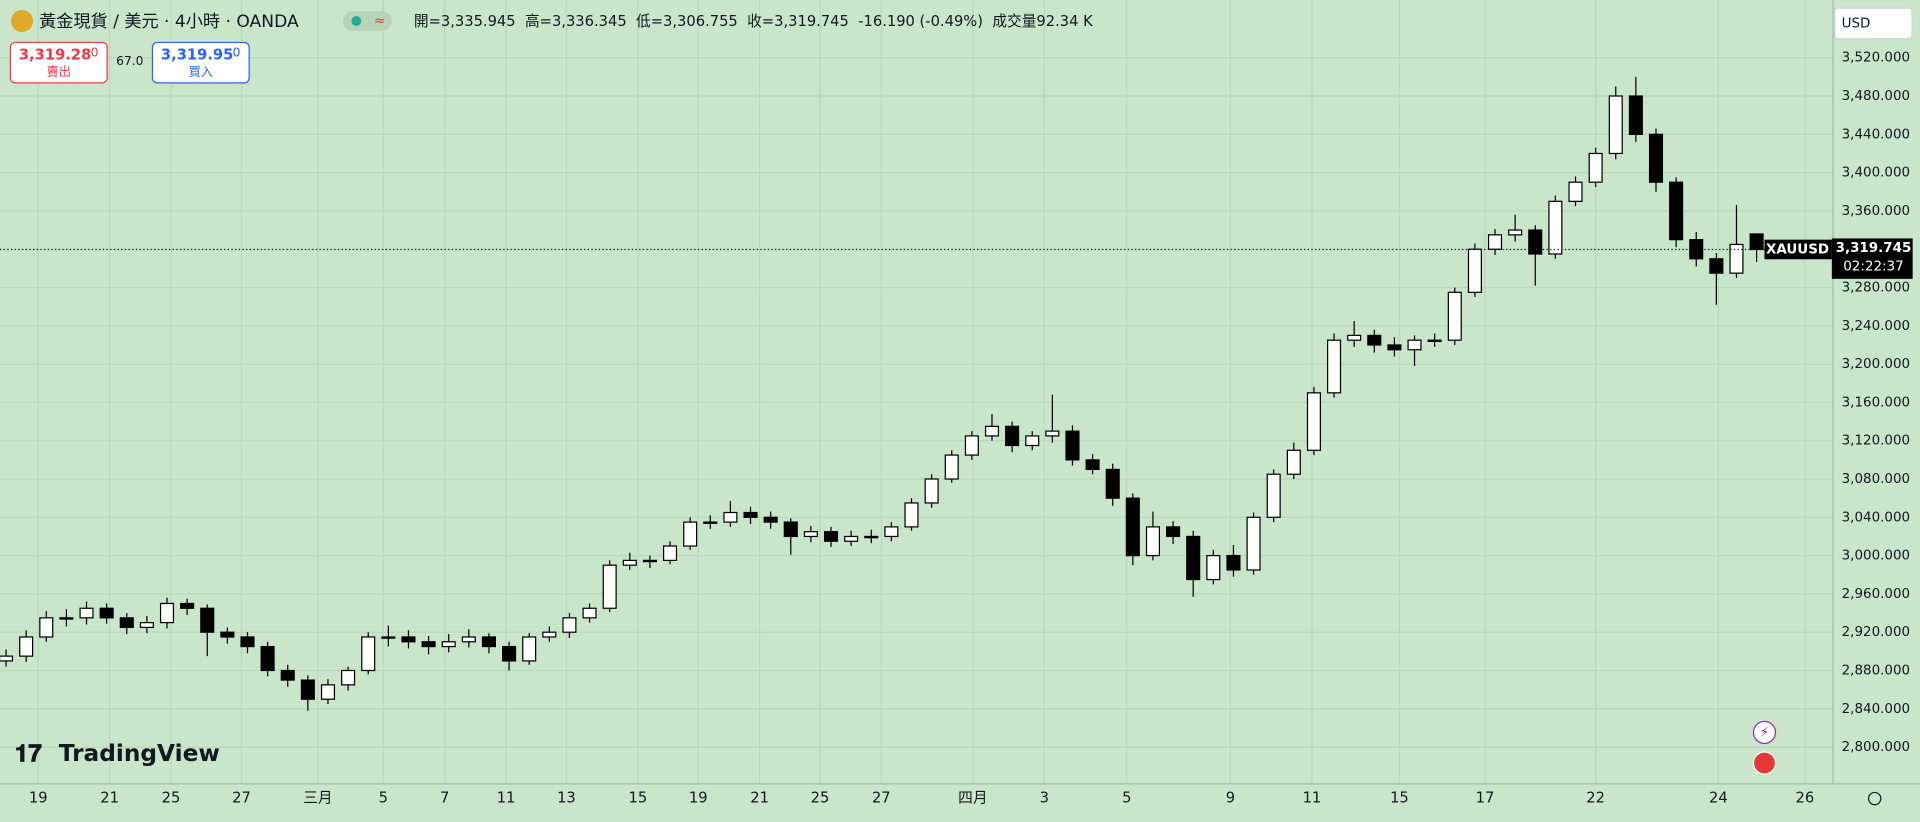 The height and width of the screenshot is (822, 1920). What do you see at coordinates (139, 753) in the screenshot?
I see `logo: TradingView` at bounding box center [139, 753].